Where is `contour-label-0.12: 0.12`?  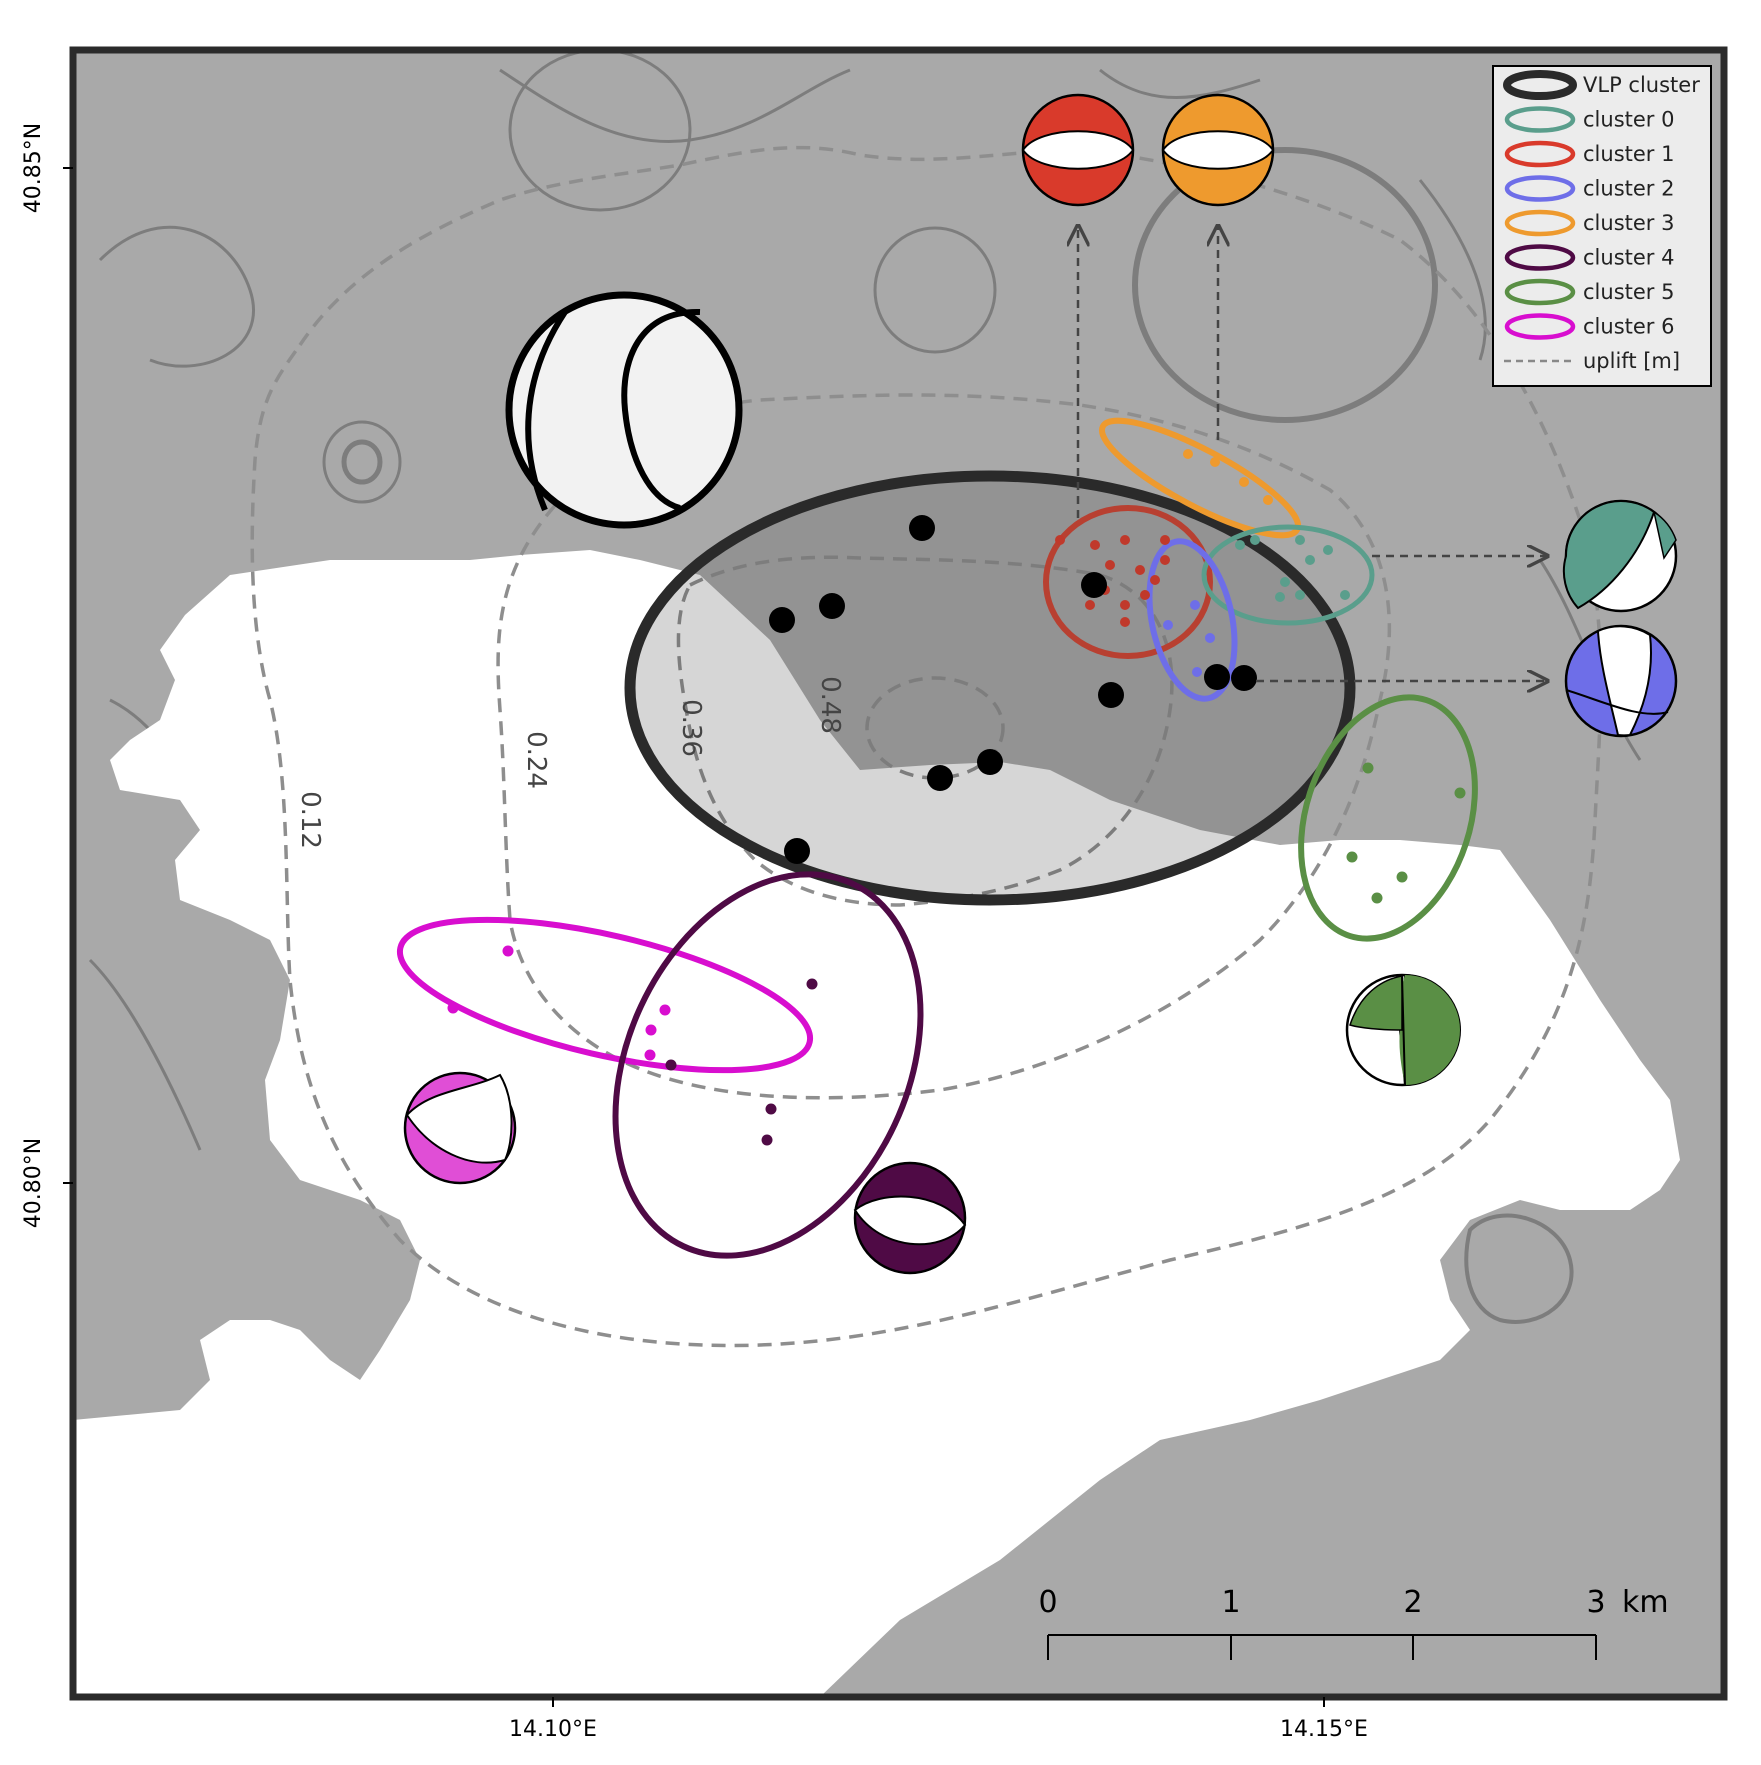 contour-label-0.12: 0.12 is located at coordinates (310, 820).